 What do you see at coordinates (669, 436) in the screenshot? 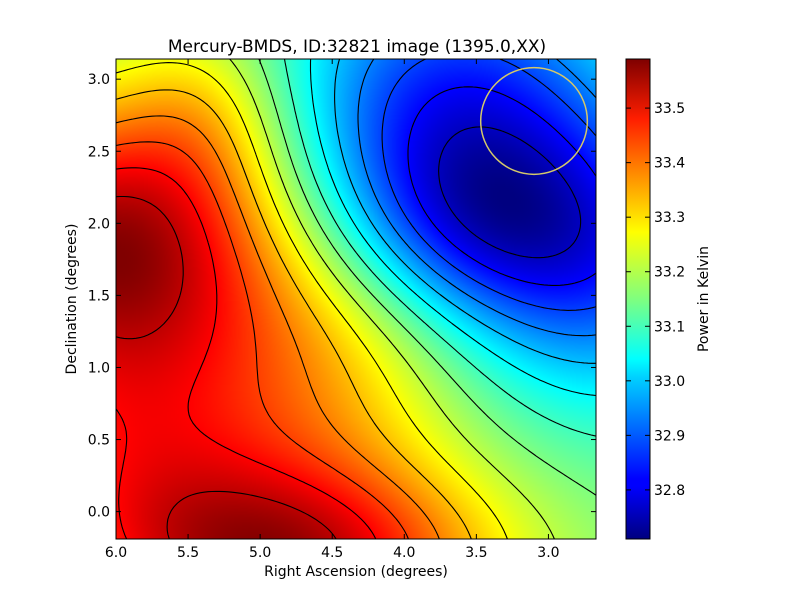
I see `colorbar-tick-label: 32.9` at bounding box center [669, 436].